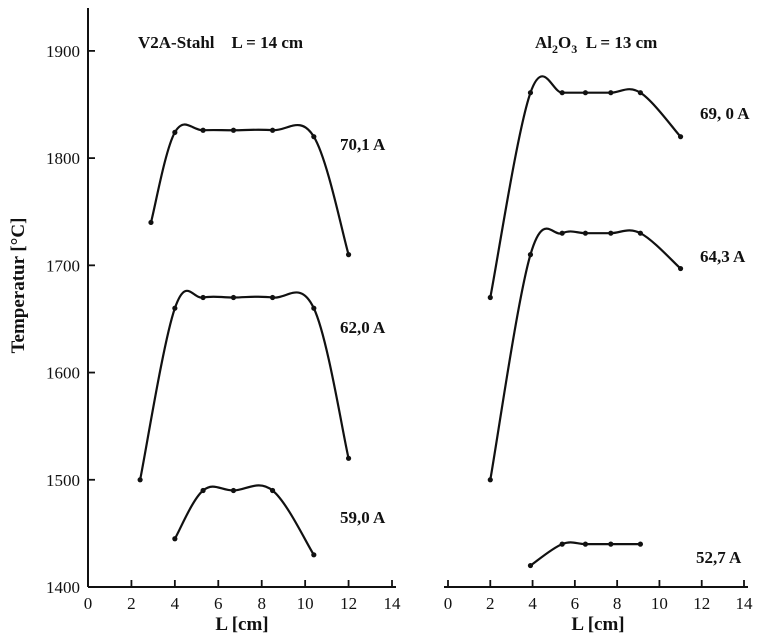  Describe the element at coordinates (719, 557) in the screenshot. I see `series-label: 52,7 A` at that location.